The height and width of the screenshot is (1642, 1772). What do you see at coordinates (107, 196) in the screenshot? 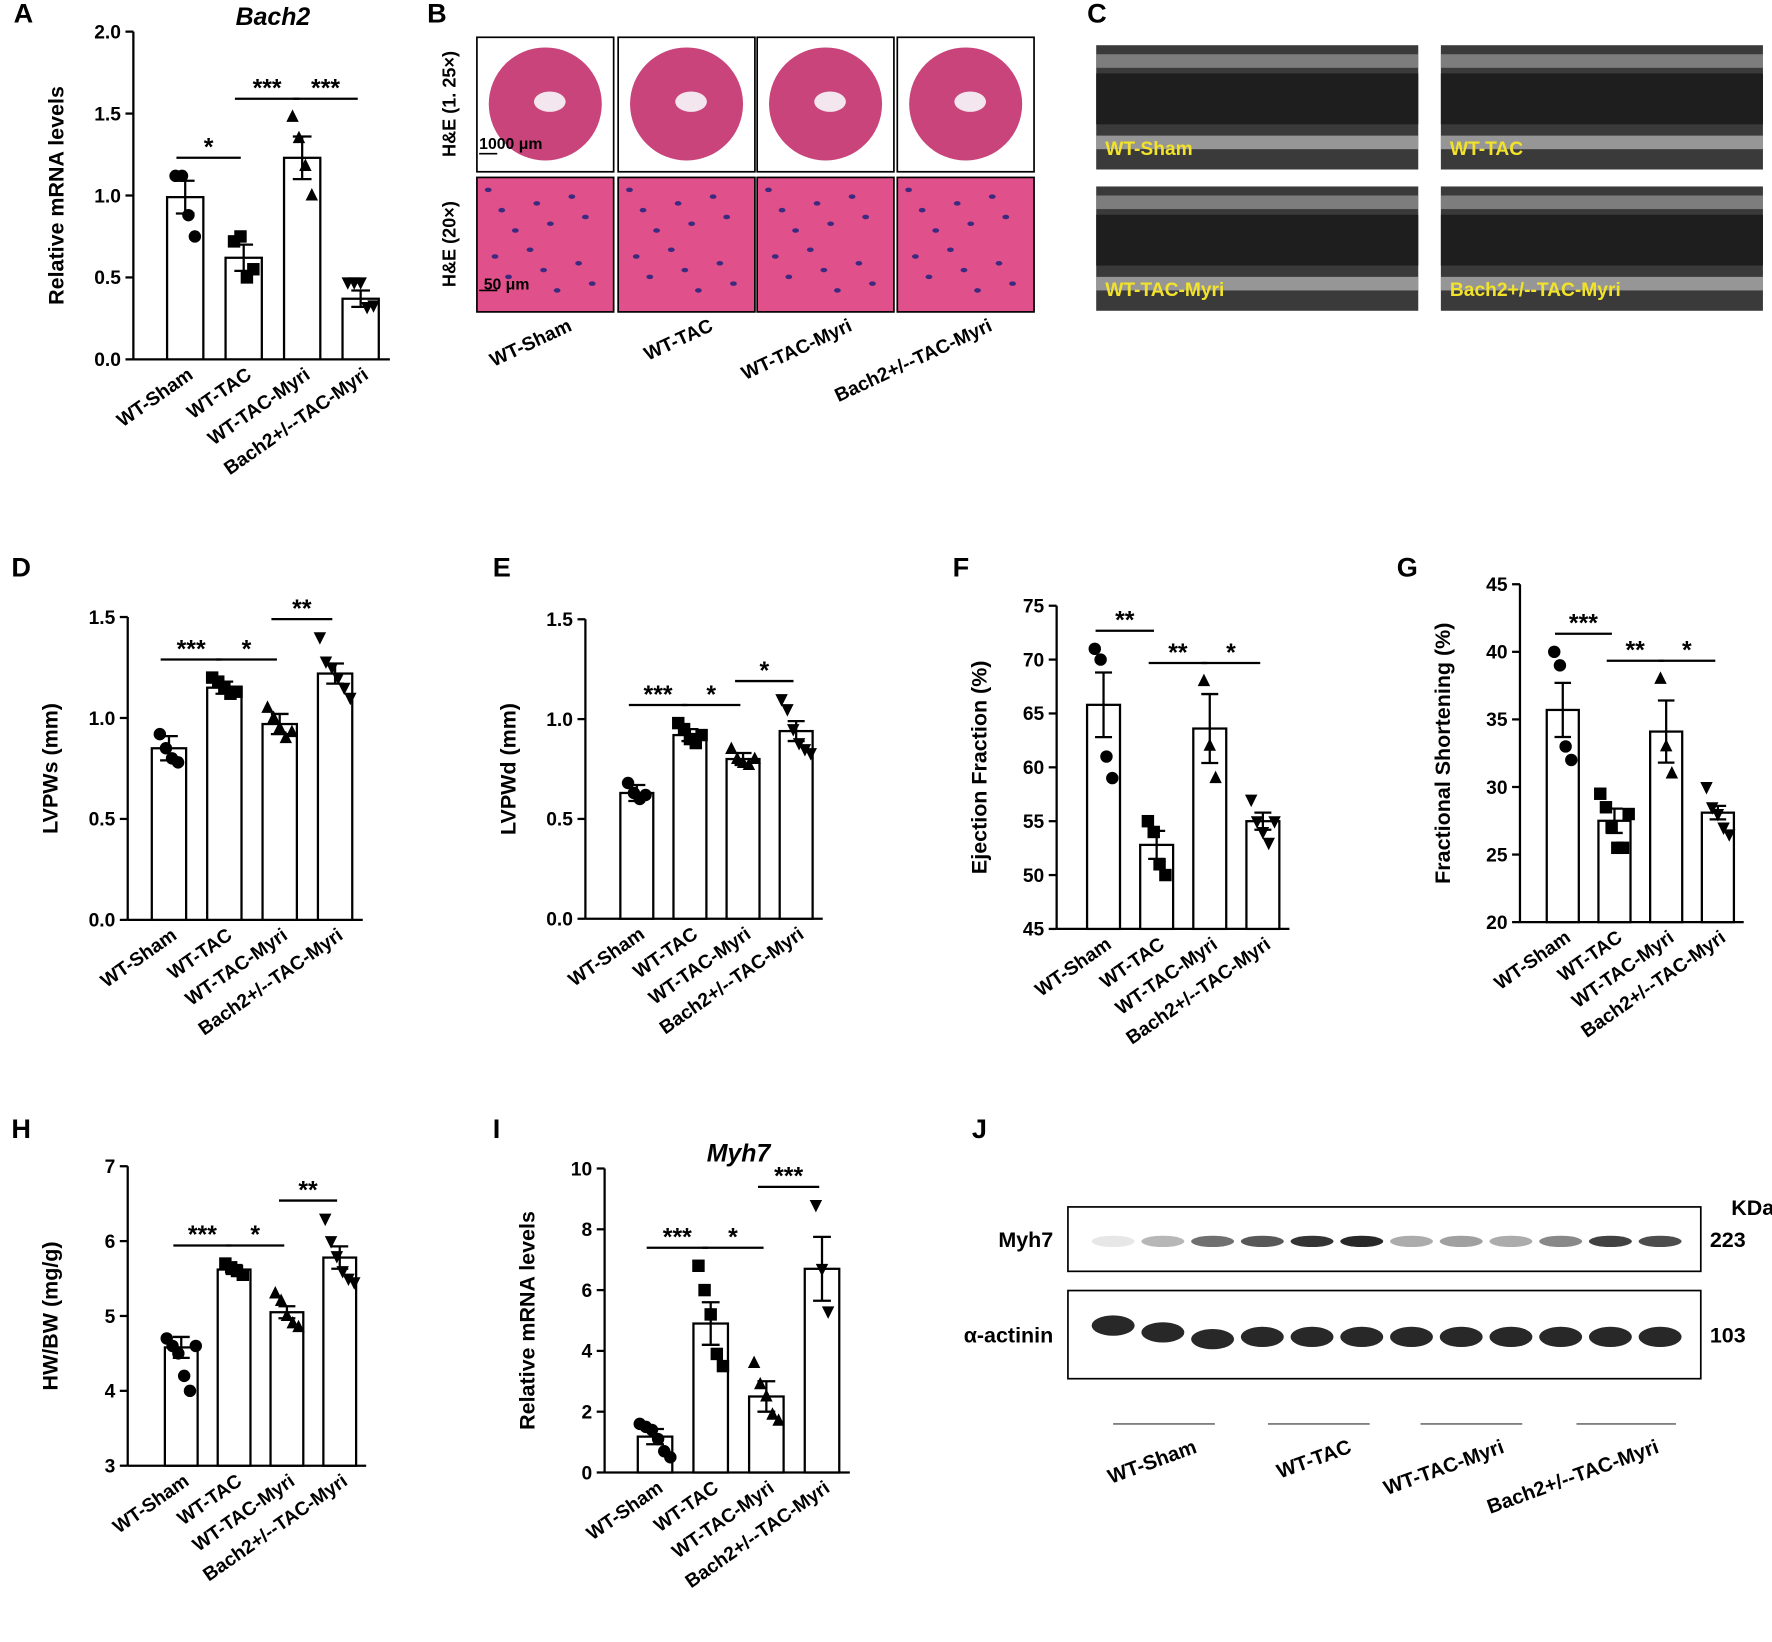
I see `y-tick-label: 1.0` at bounding box center [107, 196].